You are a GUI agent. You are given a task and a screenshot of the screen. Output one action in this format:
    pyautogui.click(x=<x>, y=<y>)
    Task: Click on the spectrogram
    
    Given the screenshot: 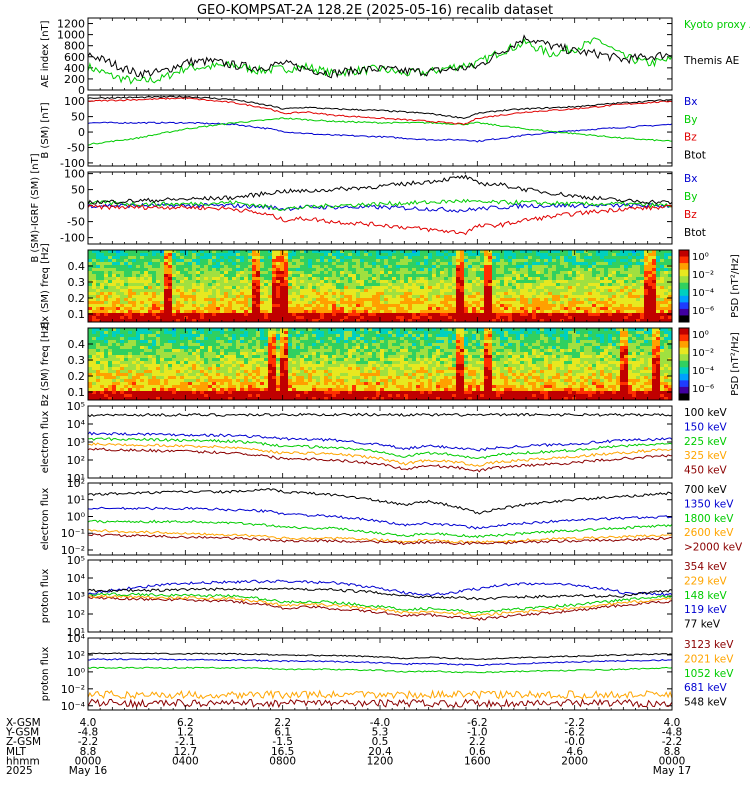 What is the action you would take?
    pyautogui.click(x=380, y=364)
    